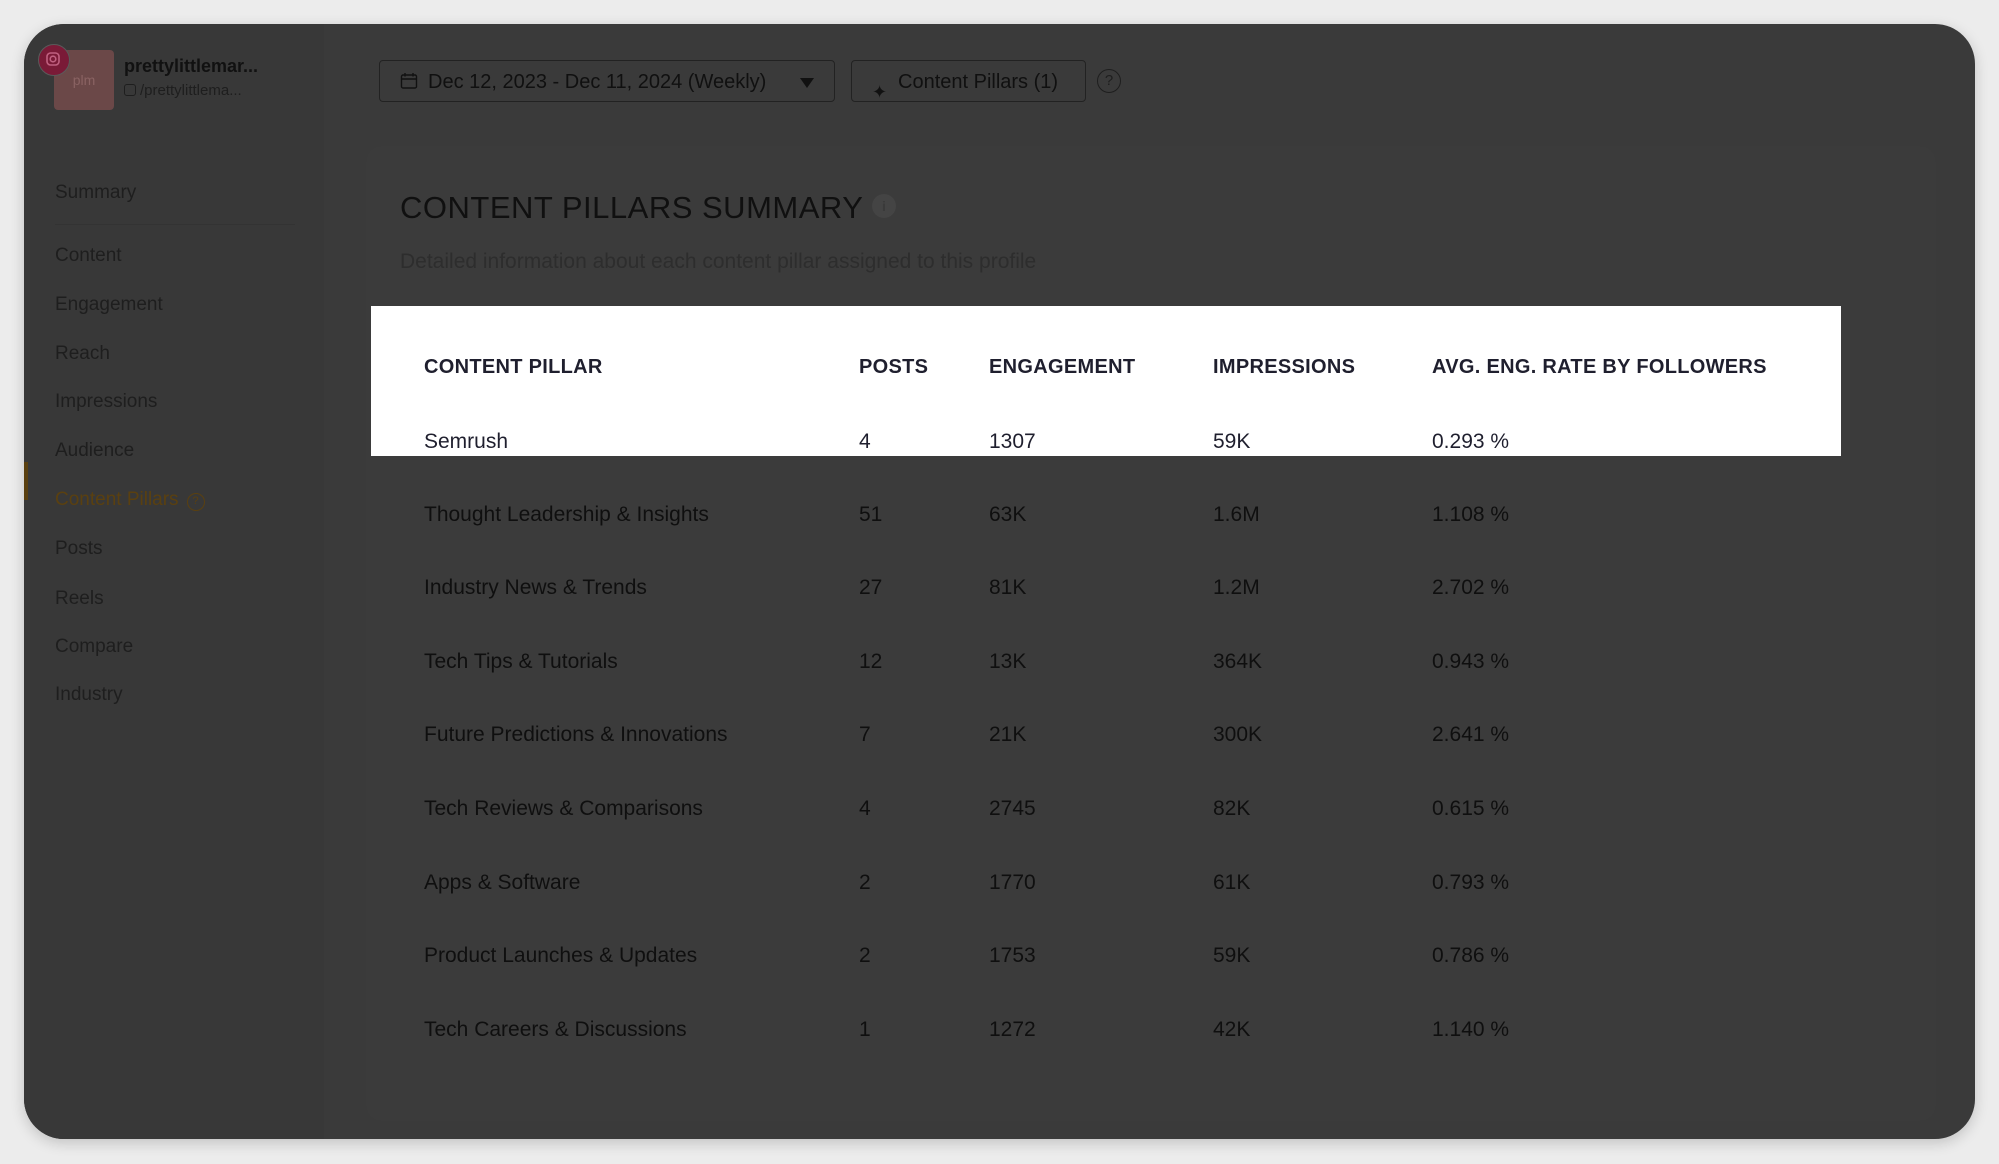  What do you see at coordinates (561, 955) in the screenshot?
I see `cell-pillar: Product Launches & Updates` at bounding box center [561, 955].